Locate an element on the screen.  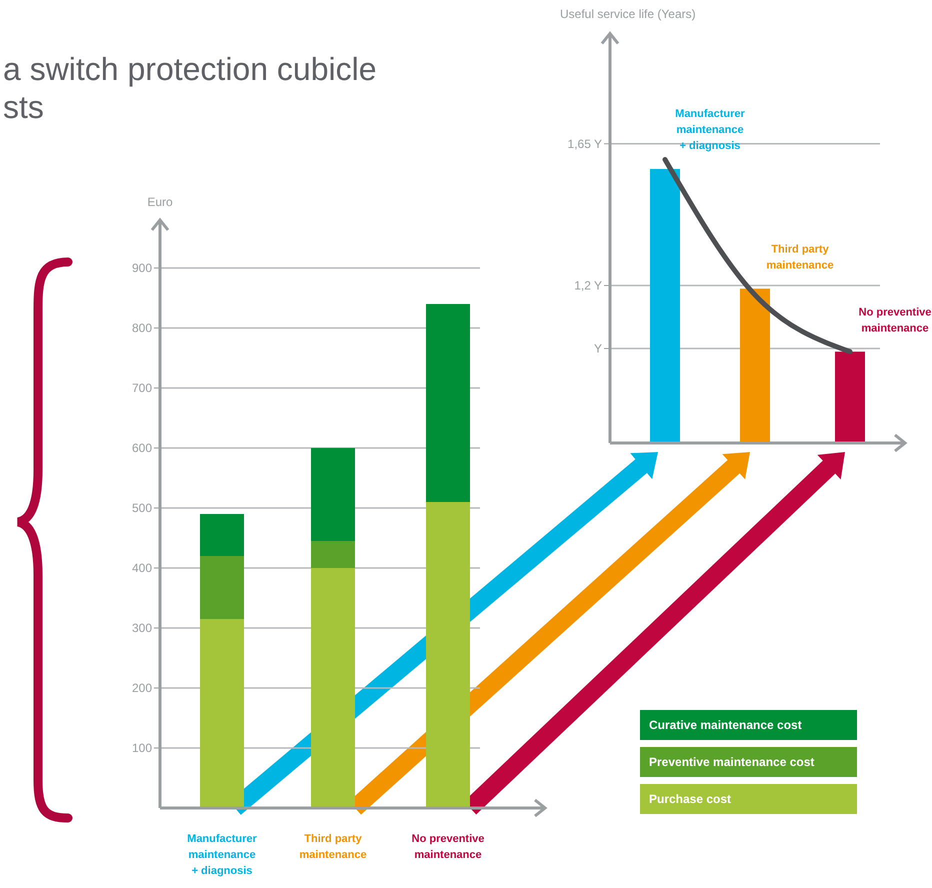
text: Curative maintenance cost is located at coordinates (725, 725).